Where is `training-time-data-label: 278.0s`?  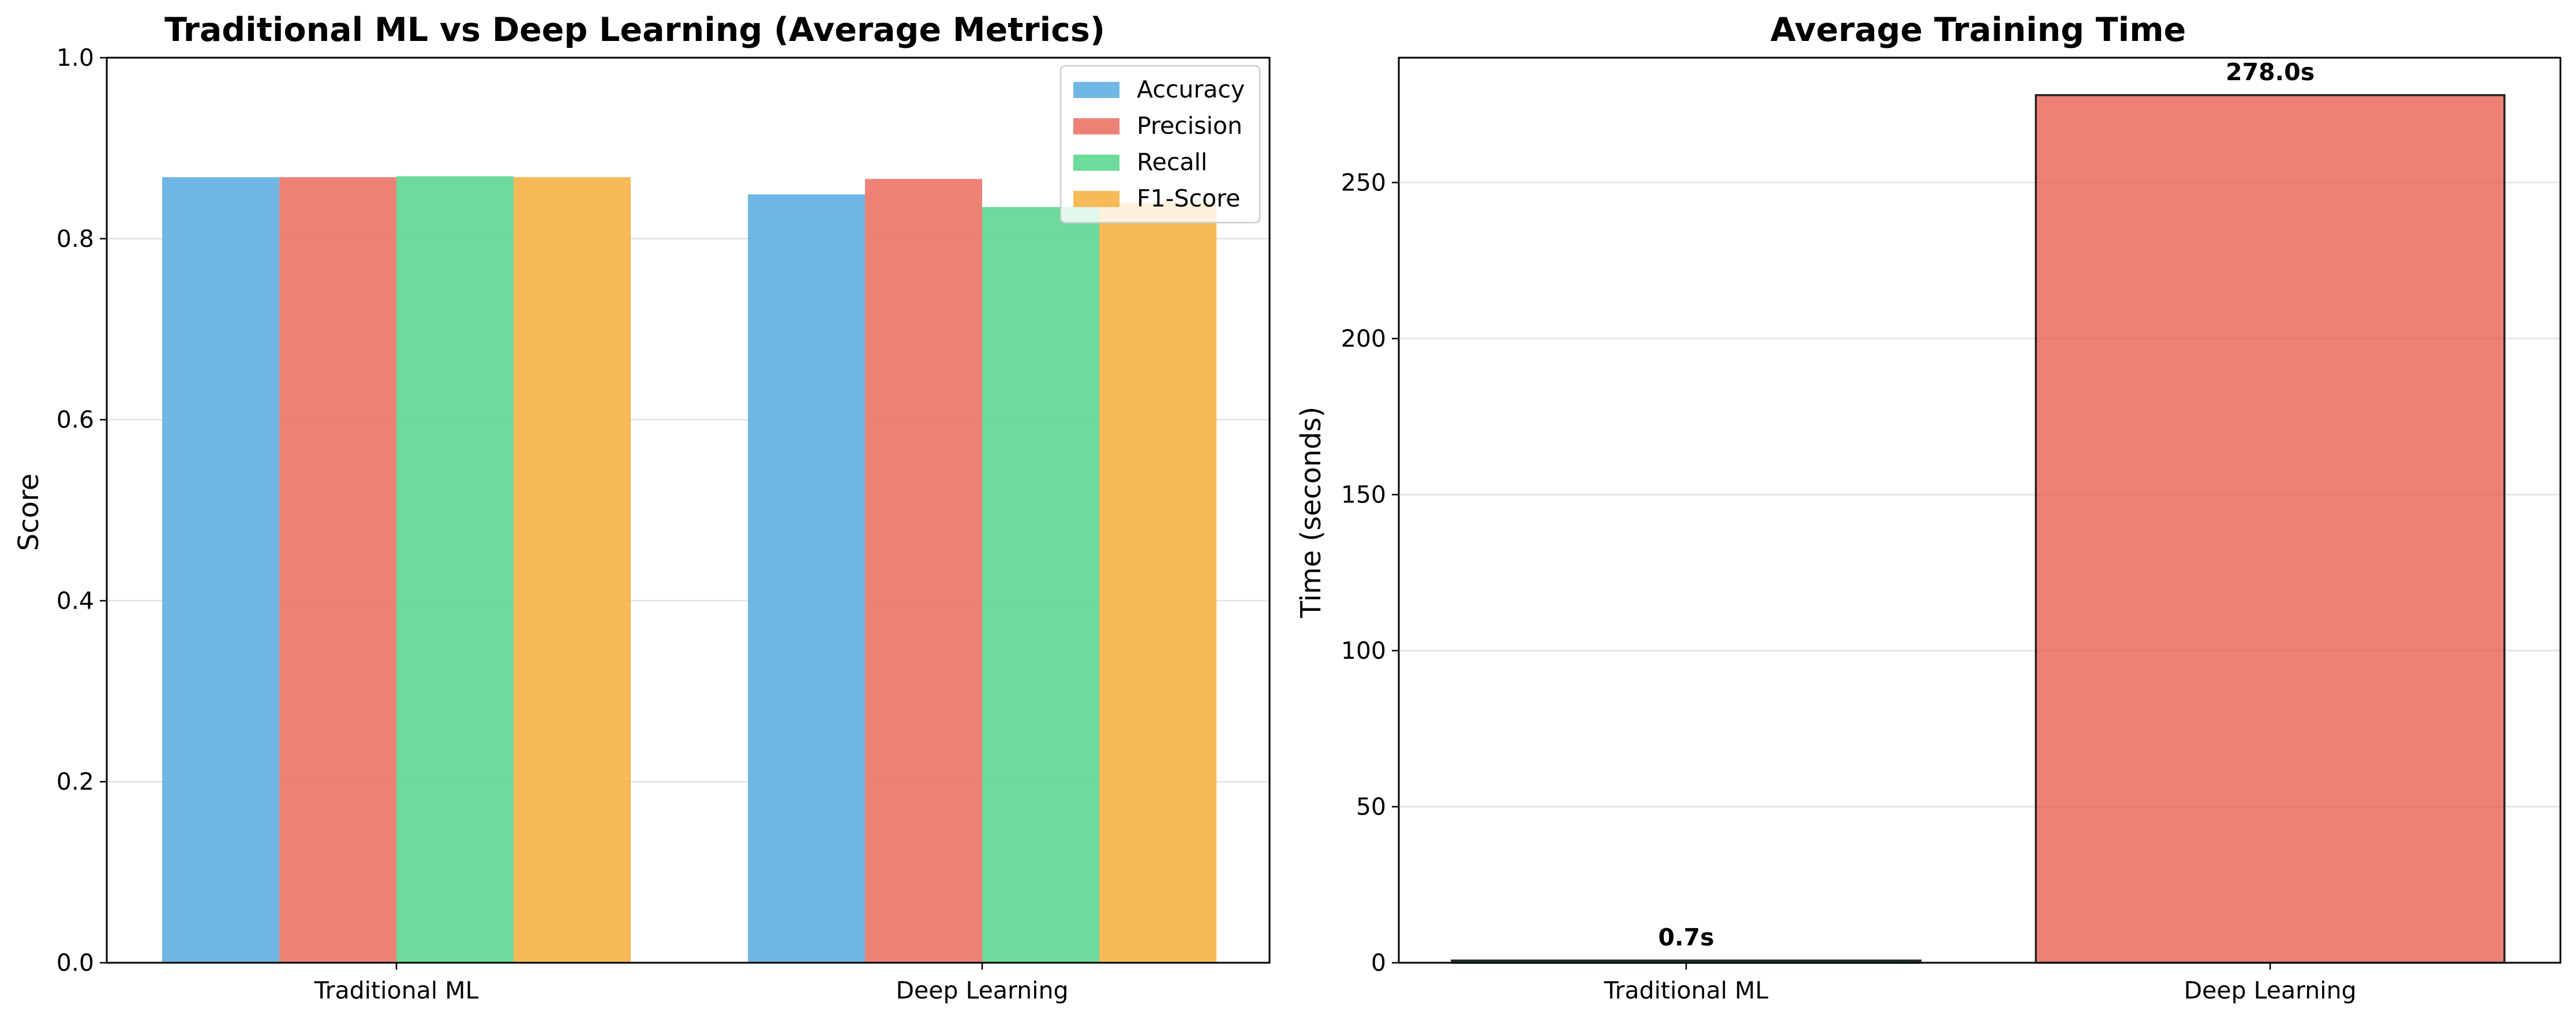
training-time-data-label: 278.0s is located at coordinates (2270, 72).